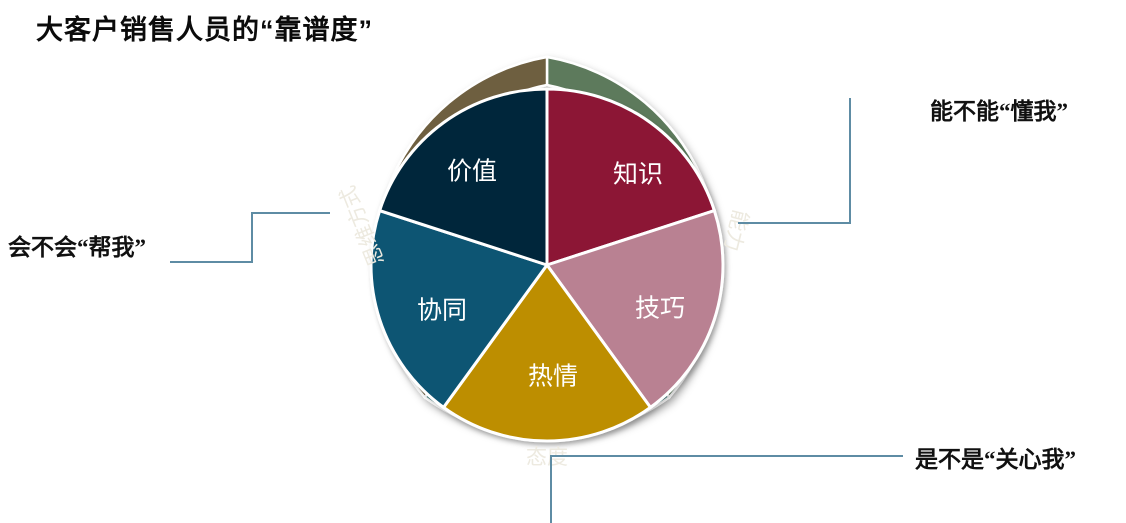 This screenshot has width=1126, height=523. I want to click on pie-slice-passion, so click(547, 352).